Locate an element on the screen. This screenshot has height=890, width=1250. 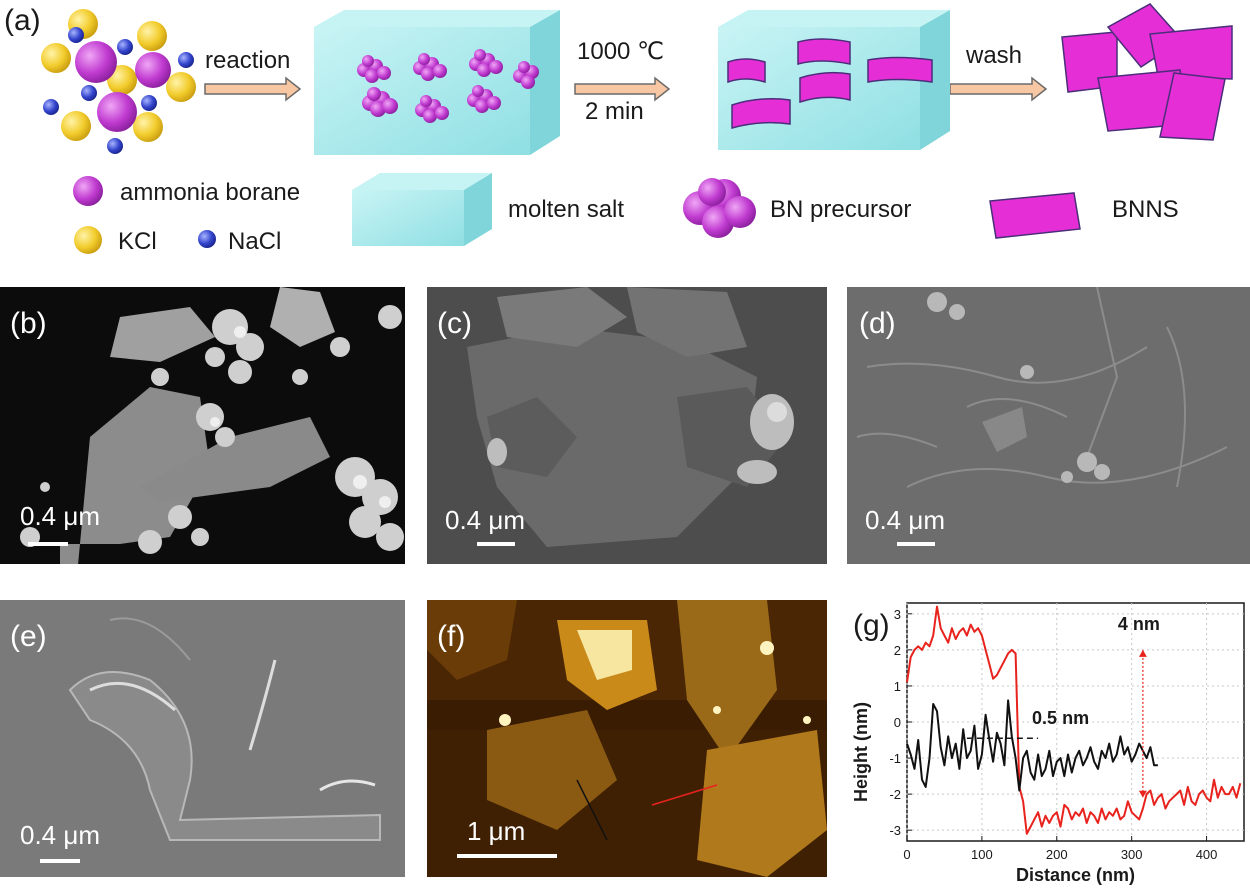
annotation-4nm-label: 4 nm is located at coordinates (1139, 624).